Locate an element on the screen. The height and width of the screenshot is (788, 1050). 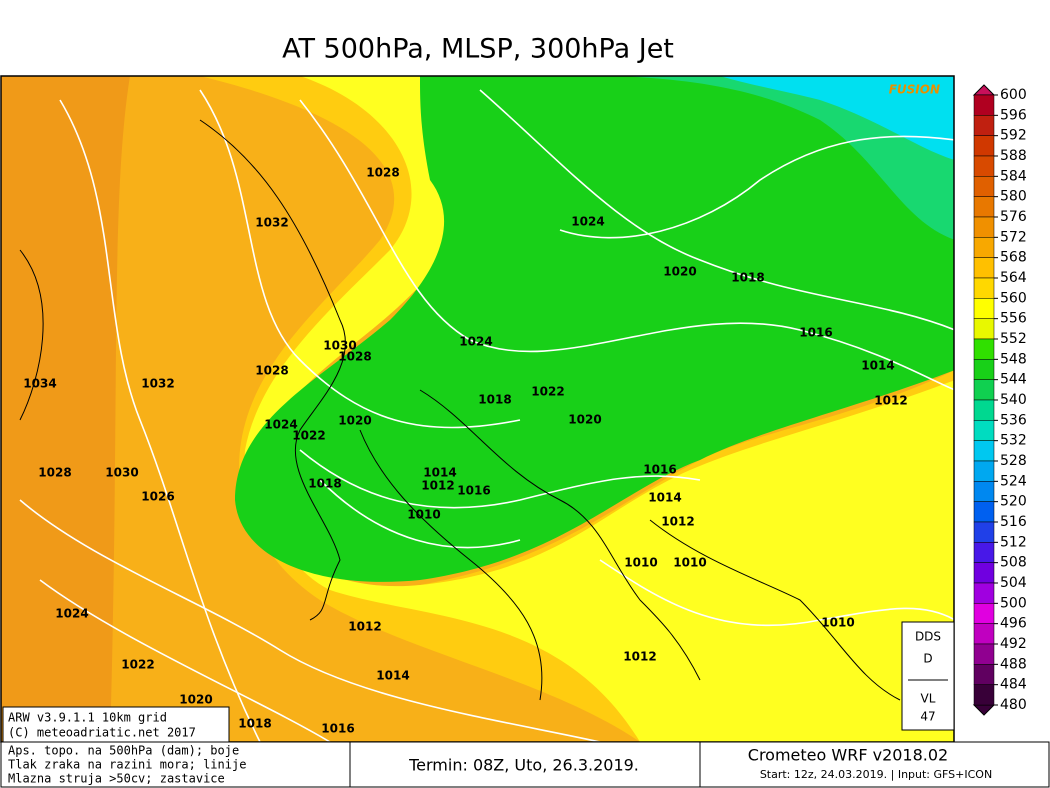
colorbar-label: 512 is located at coordinates (1013, 542).